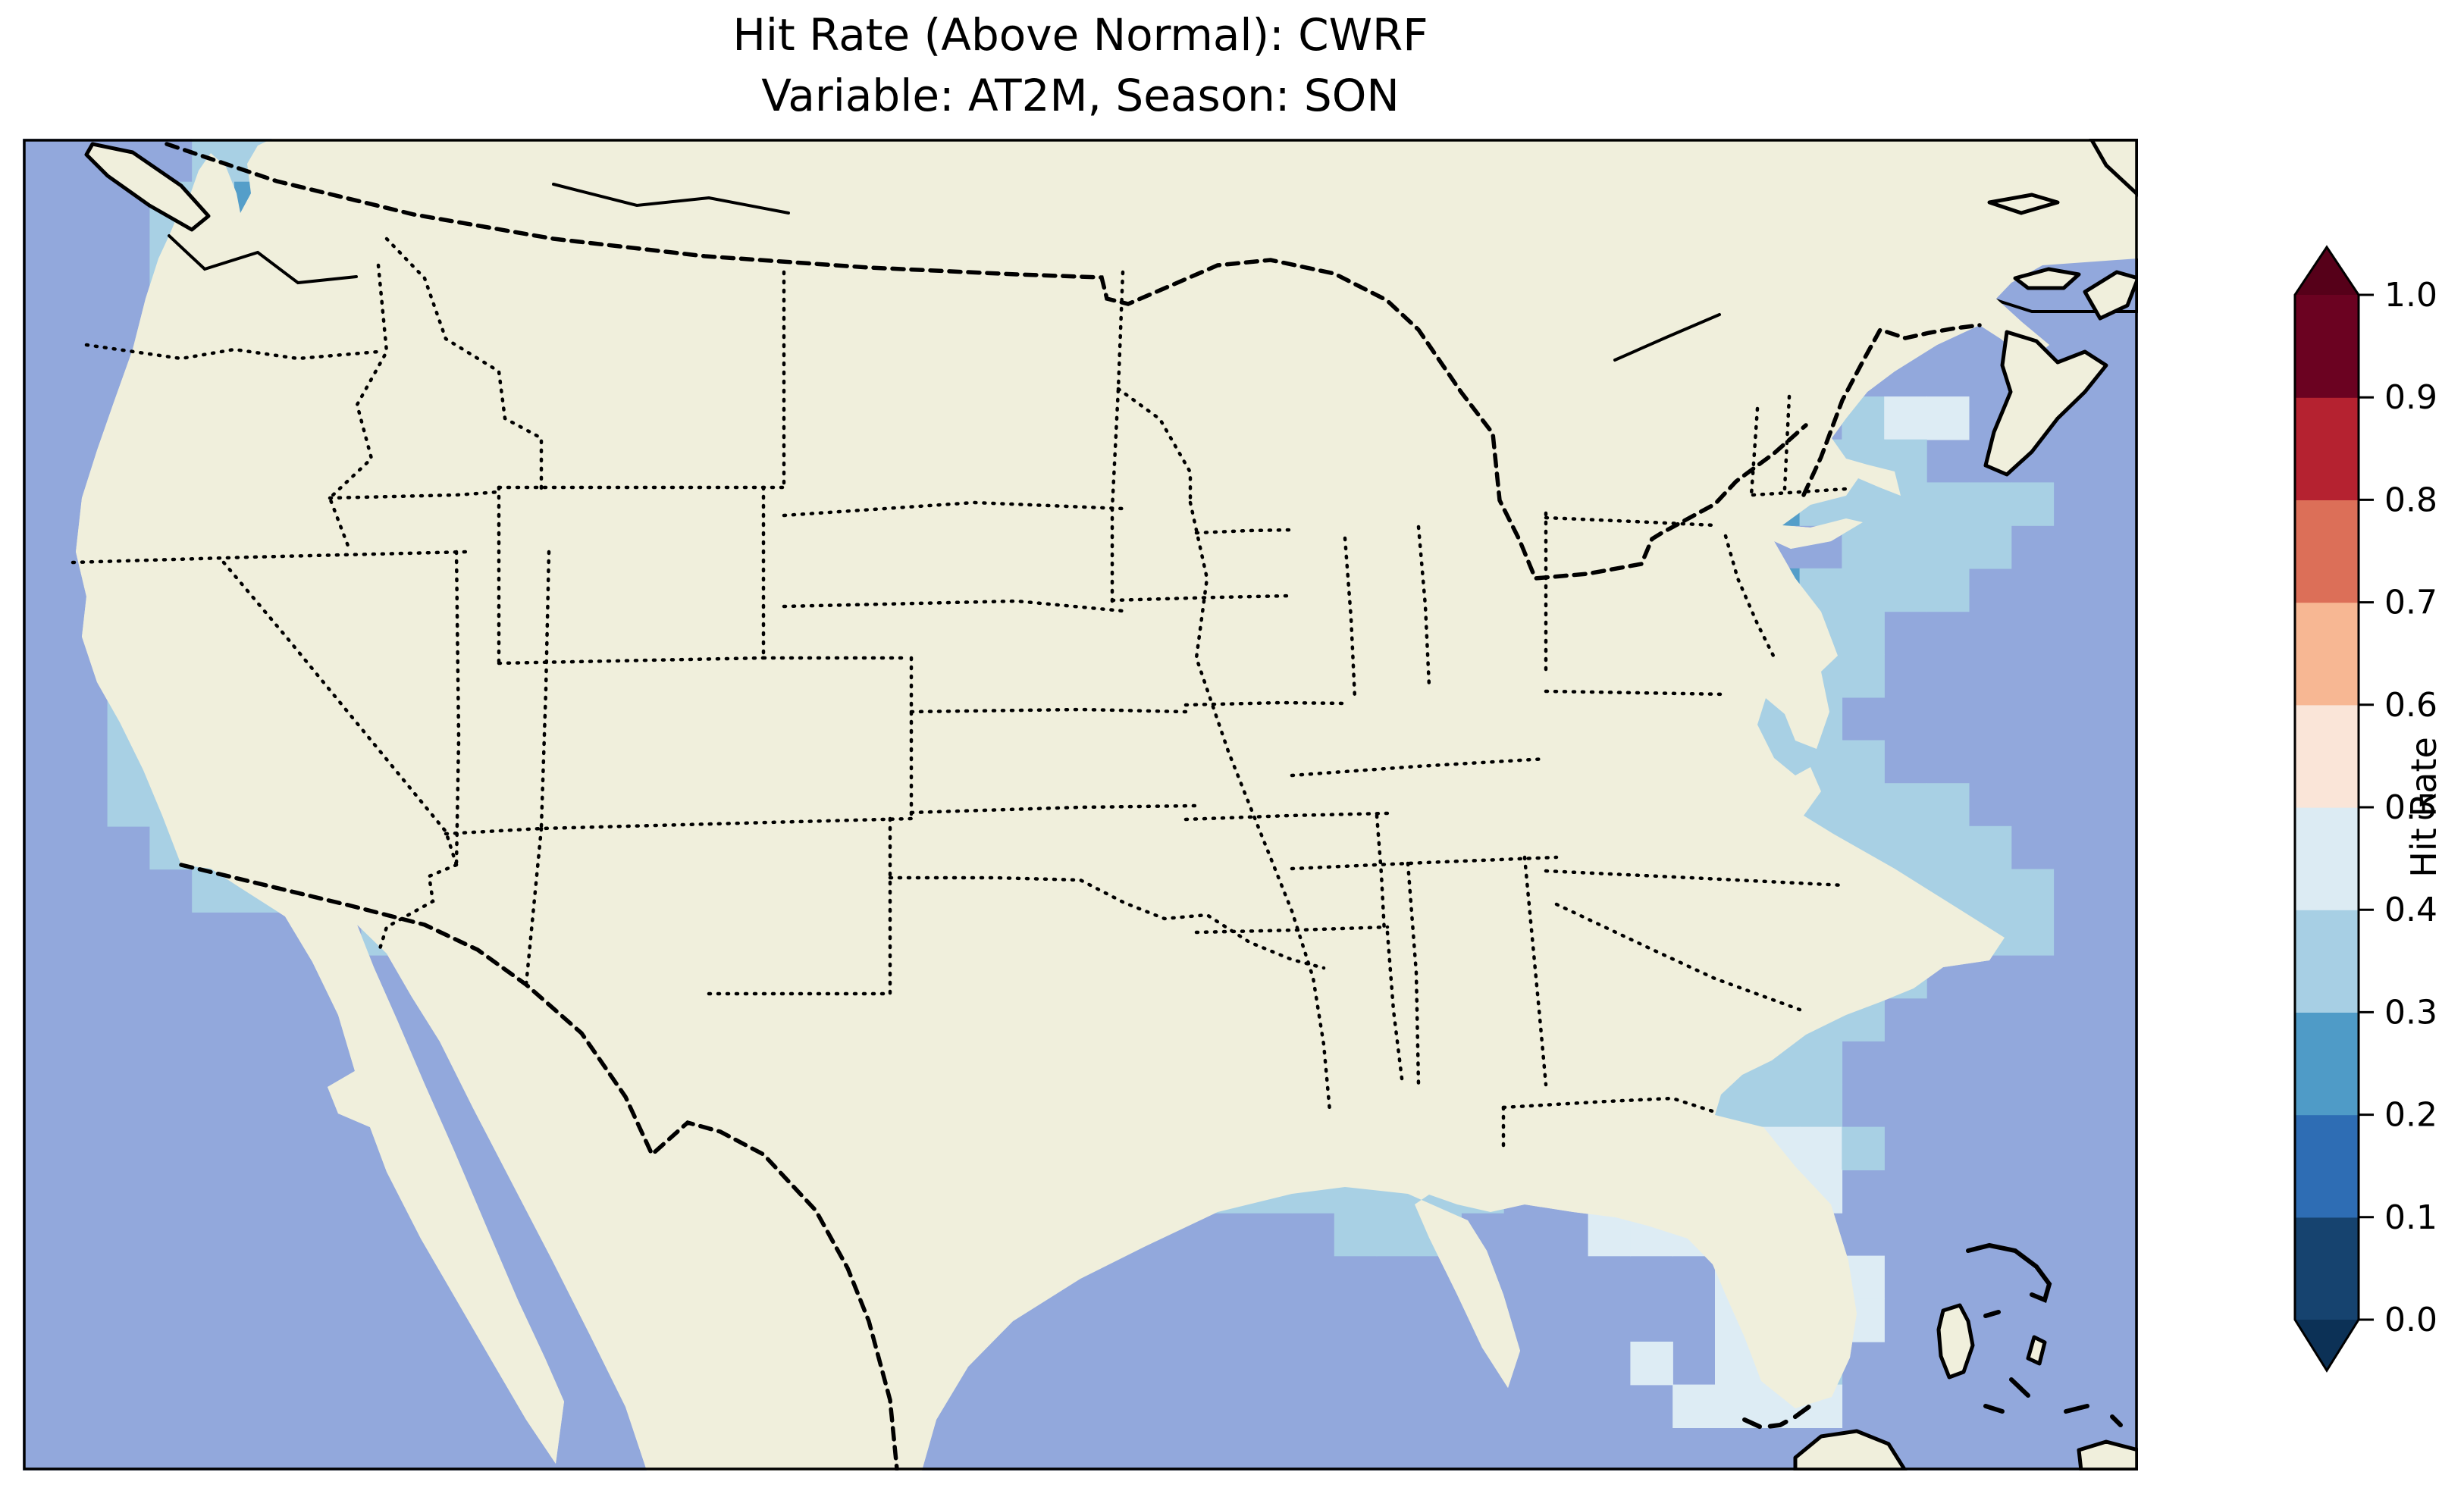 The height and width of the screenshot is (1494, 2464). I want to click on cape-breton-island, so click(2110, 295).